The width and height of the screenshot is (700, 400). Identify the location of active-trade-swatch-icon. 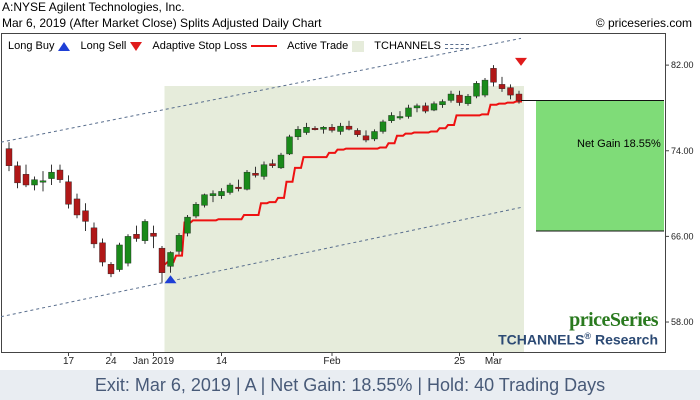
(358, 46).